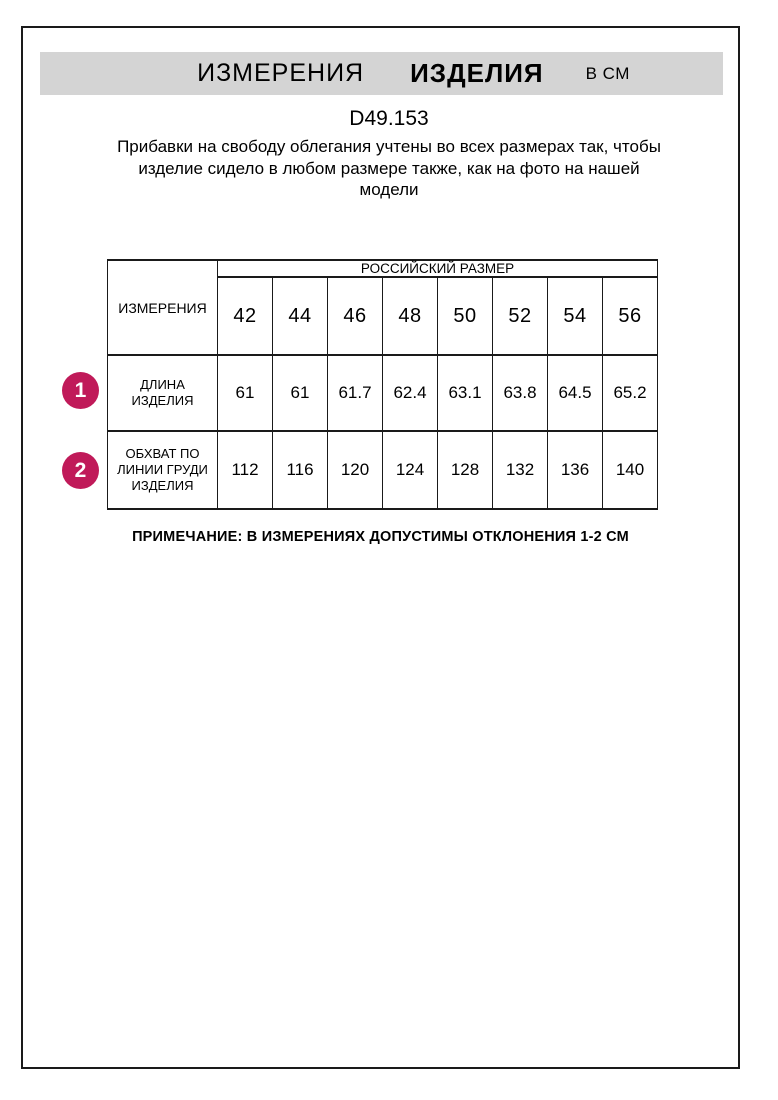  Describe the element at coordinates (245, 316) in the screenshot. I see `size-column-header: 42` at that location.